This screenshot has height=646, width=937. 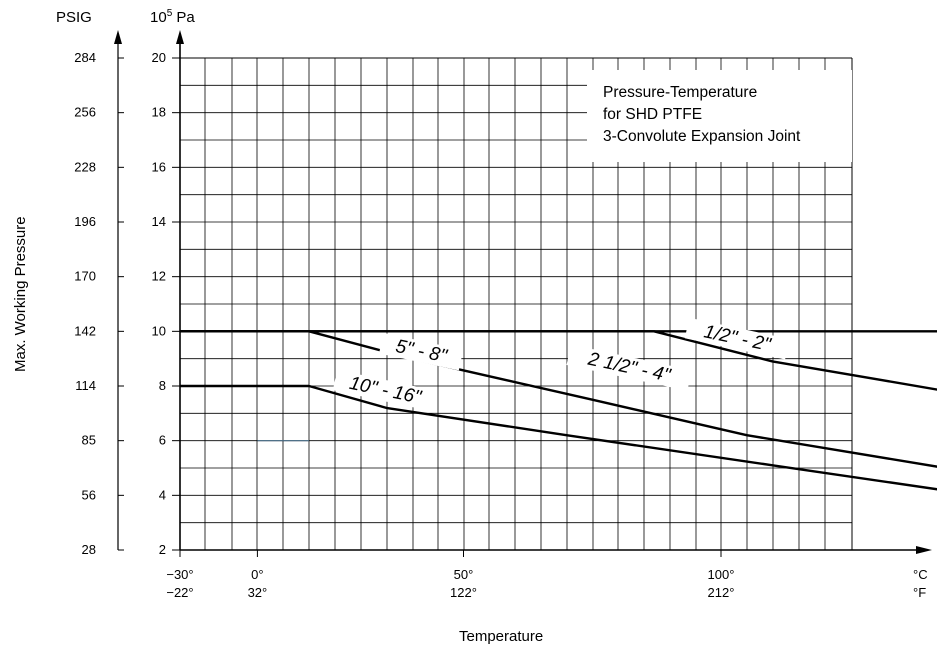 What do you see at coordinates (170, 13) in the screenshot?
I see `y-right-unit-exp: 5` at bounding box center [170, 13].